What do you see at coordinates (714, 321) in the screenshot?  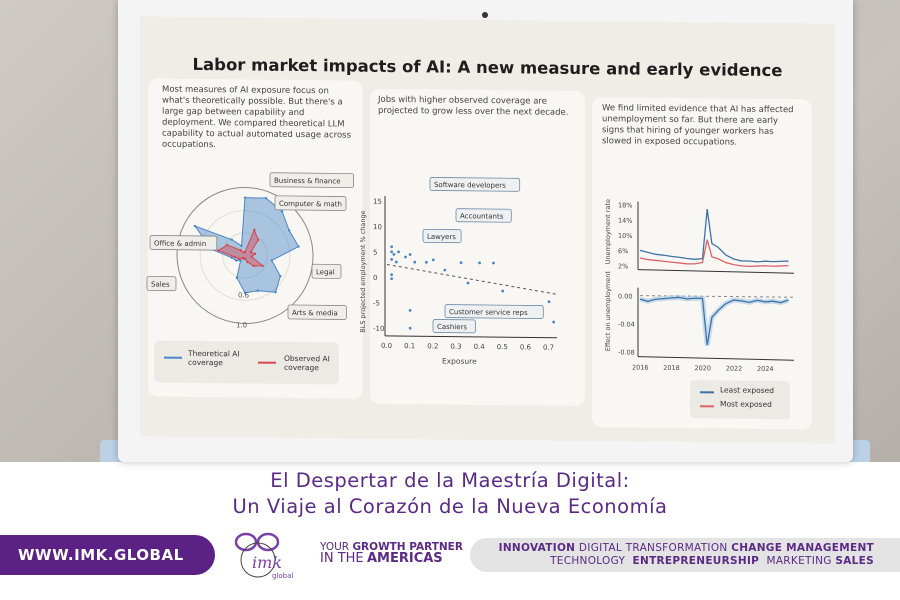 I see `effect-line` at bounding box center [714, 321].